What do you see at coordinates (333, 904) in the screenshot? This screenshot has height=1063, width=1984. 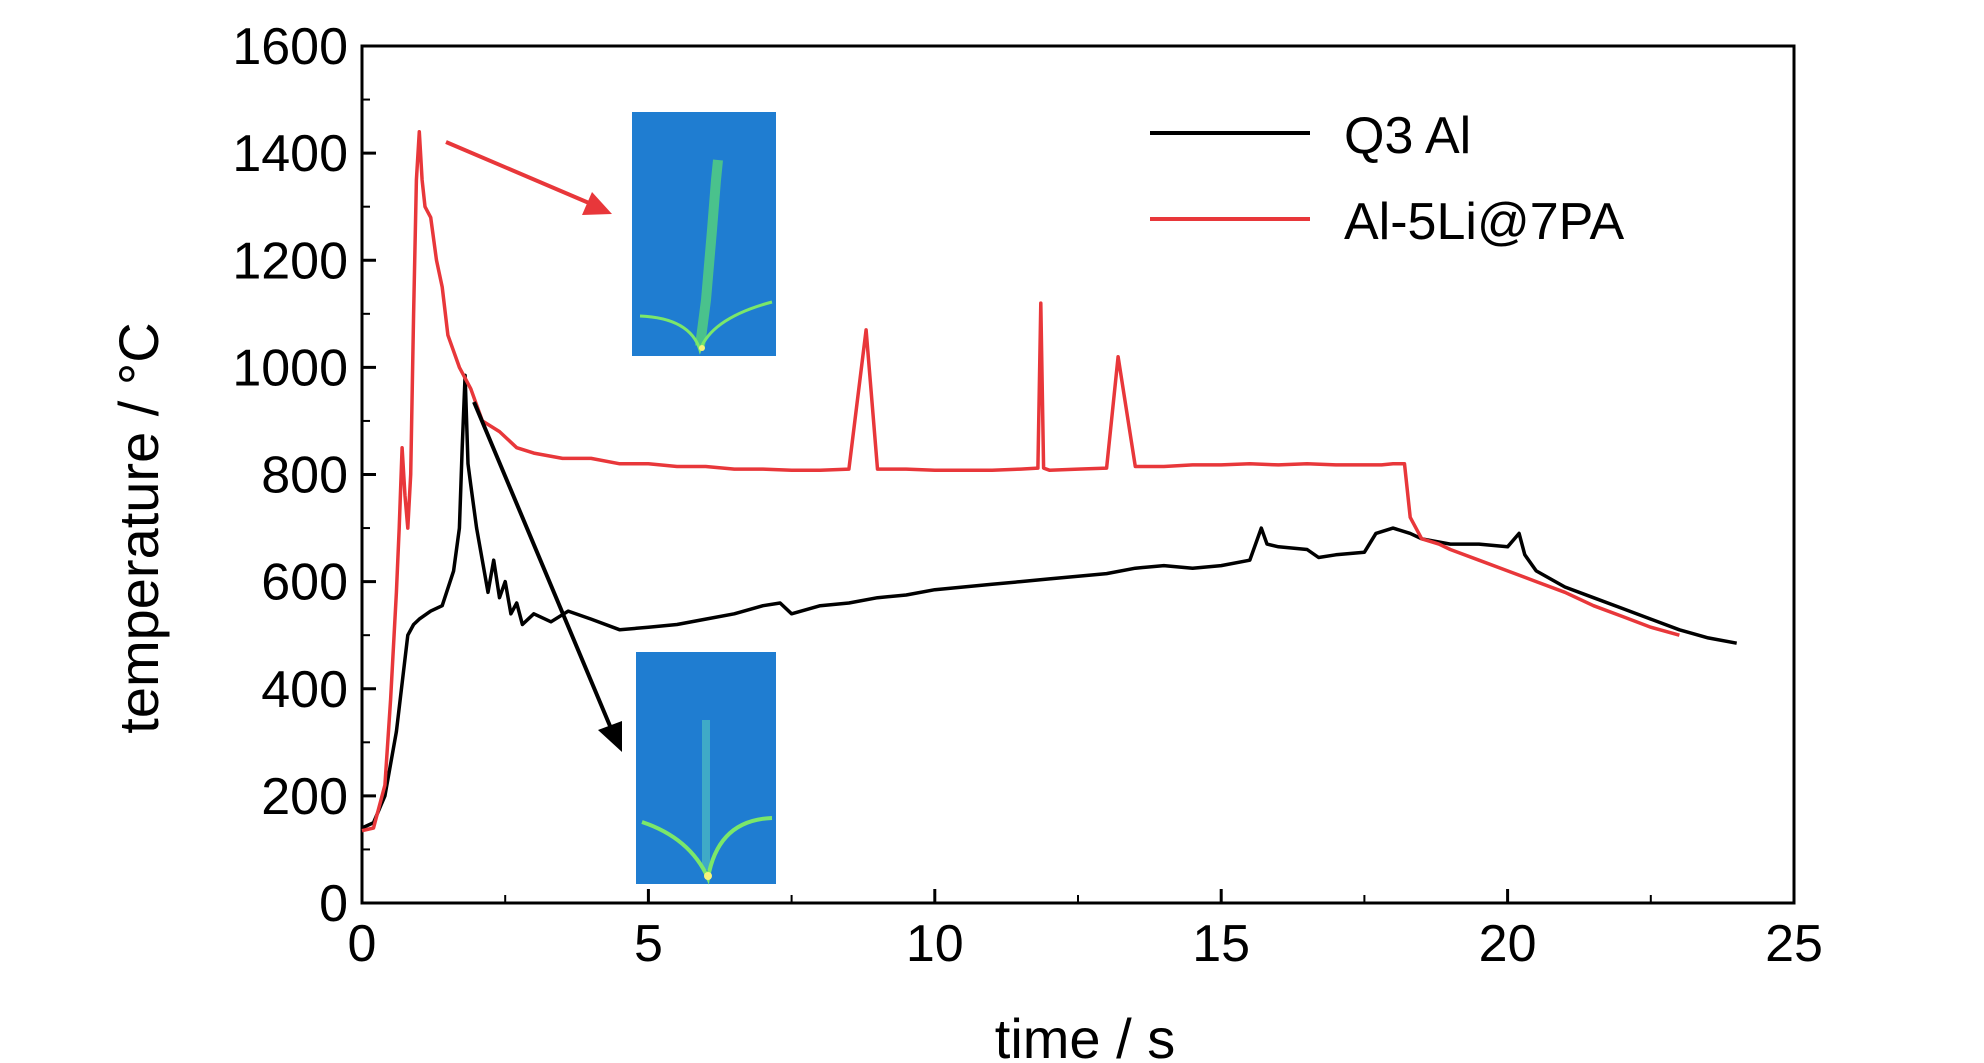 I see `y-tick-label: 0` at bounding box center [333, 904].